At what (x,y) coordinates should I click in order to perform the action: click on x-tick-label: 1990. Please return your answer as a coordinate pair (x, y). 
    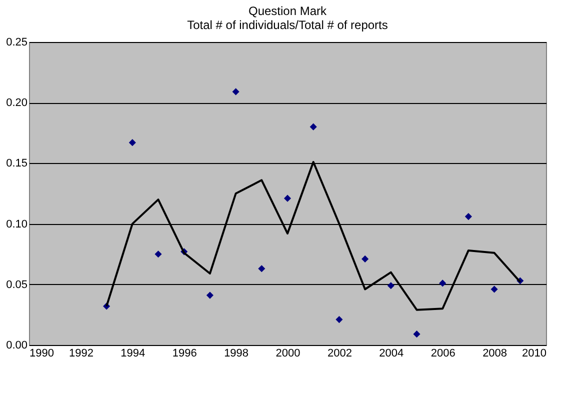
    Looking at the image, I should click on (42, 354).